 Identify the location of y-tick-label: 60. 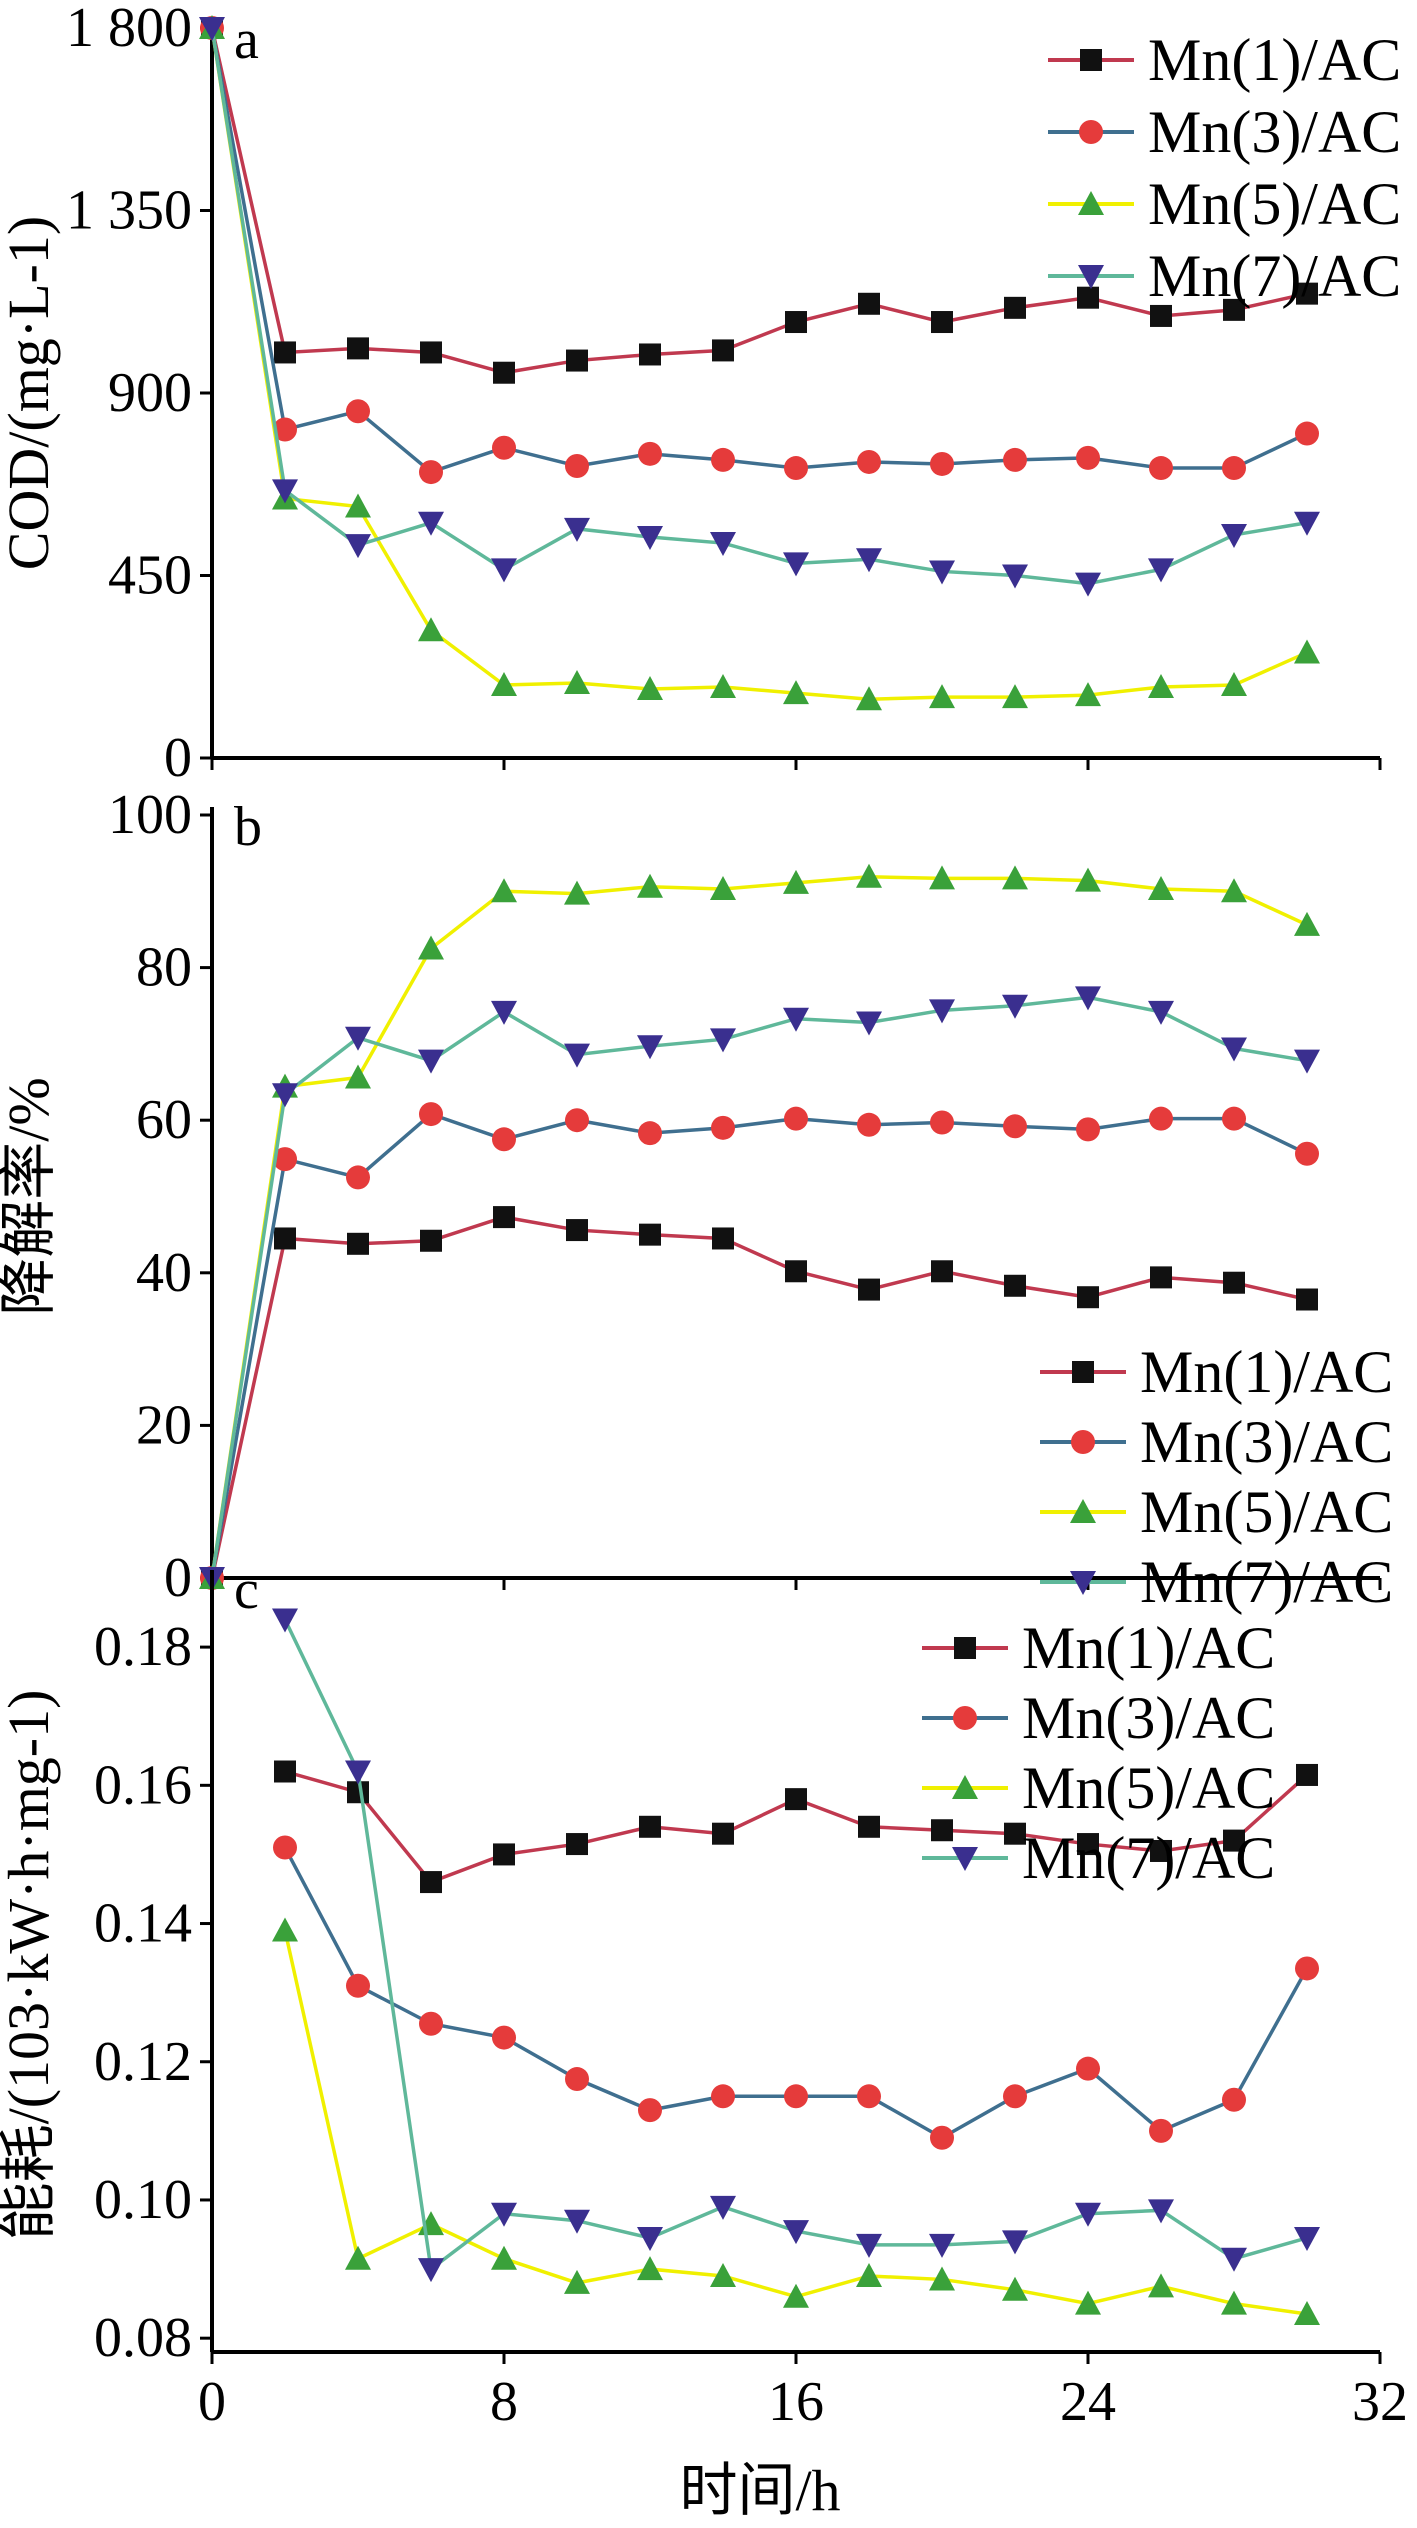
(164, 1120).